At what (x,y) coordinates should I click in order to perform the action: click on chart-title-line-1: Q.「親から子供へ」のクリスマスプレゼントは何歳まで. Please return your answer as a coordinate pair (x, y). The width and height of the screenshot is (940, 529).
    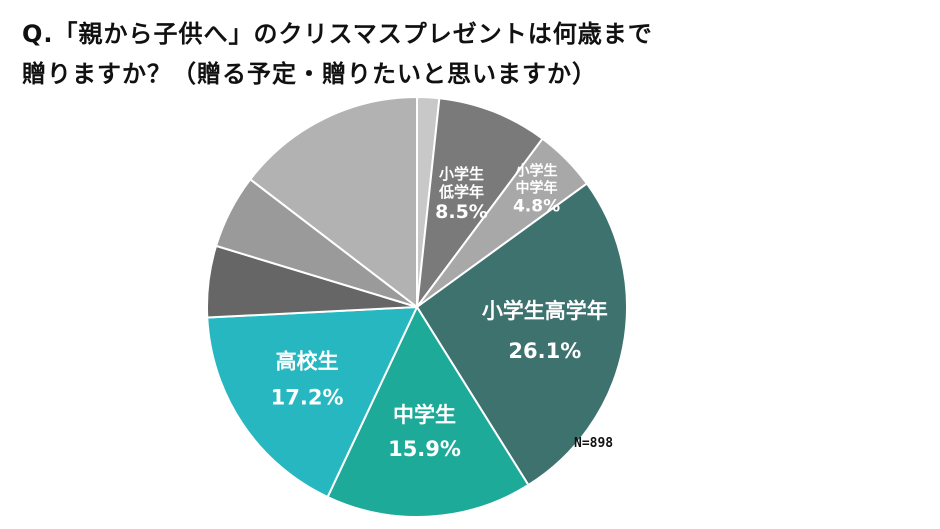
    Looking at the image, I should click on (337, 34).